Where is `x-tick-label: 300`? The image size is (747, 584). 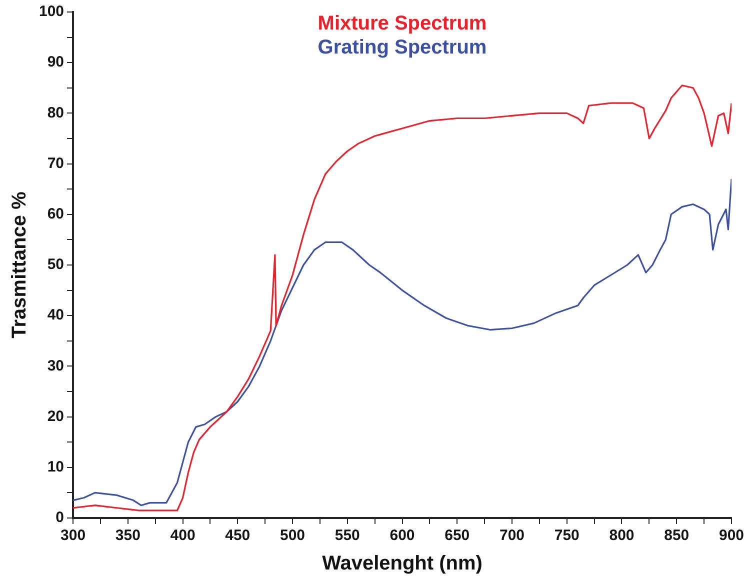 x-tick-label: 300 is located at coordinates (73, 535).